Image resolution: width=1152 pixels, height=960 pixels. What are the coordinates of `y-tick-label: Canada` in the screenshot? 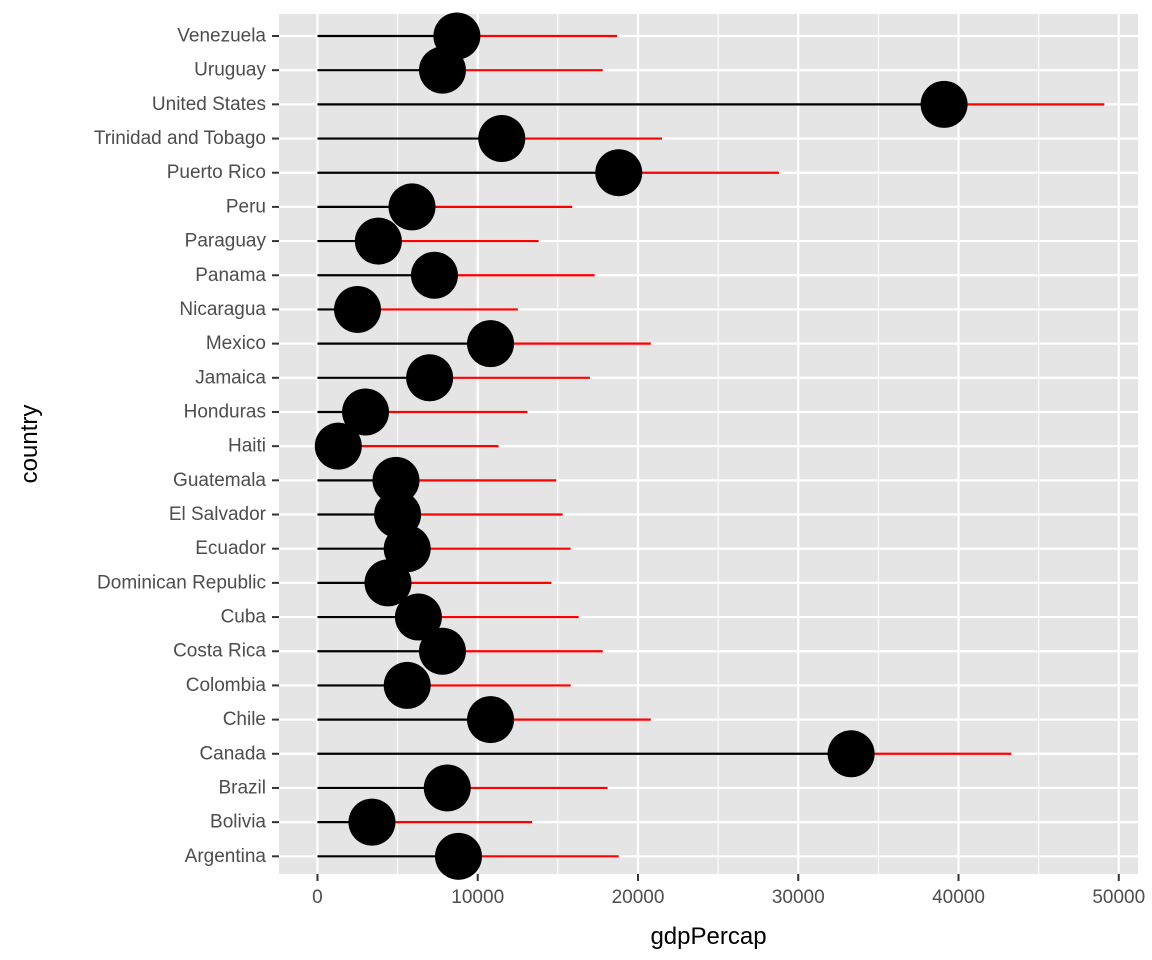 It's located at (232, 753).